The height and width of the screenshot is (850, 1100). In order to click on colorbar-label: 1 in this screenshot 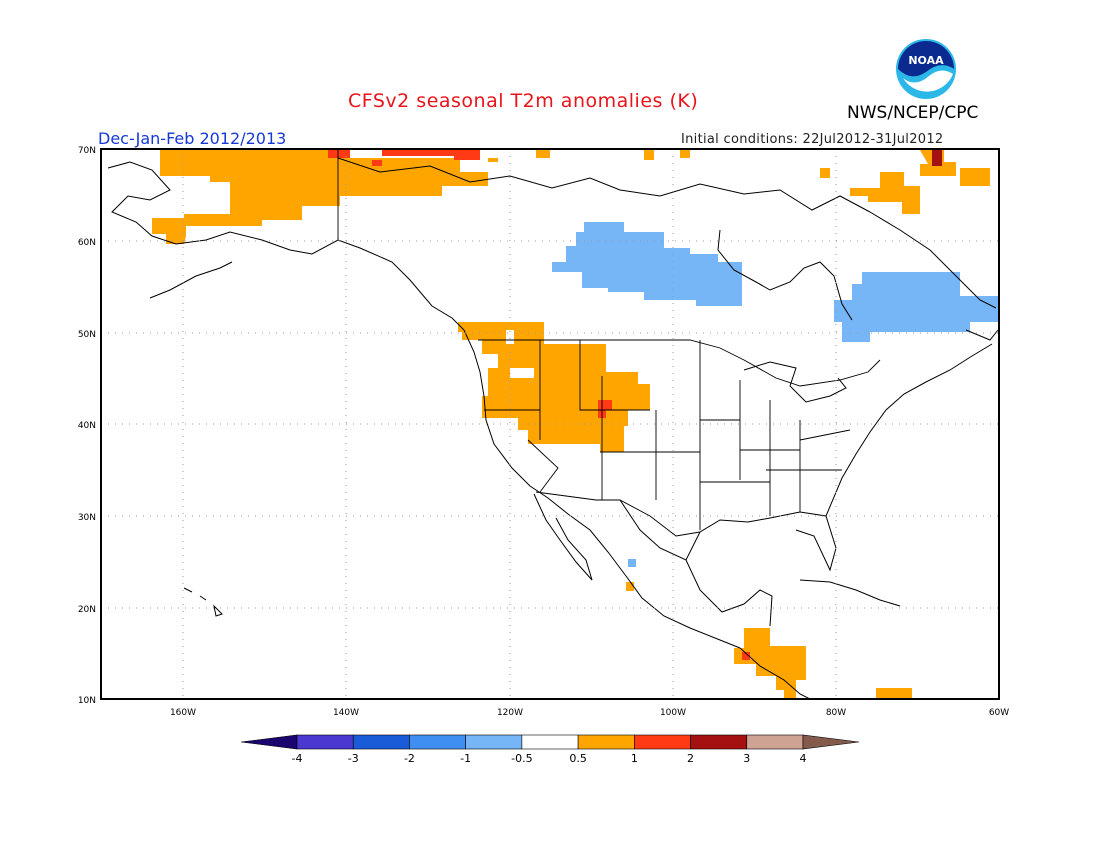, I will do `click(634, 758)`.